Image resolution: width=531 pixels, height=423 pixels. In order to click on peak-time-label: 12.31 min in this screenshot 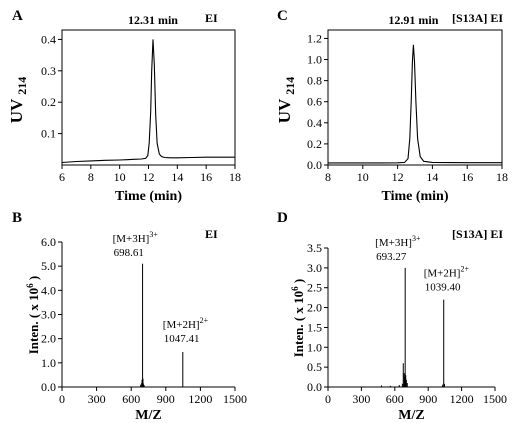, I will do `click(153, 20)`.